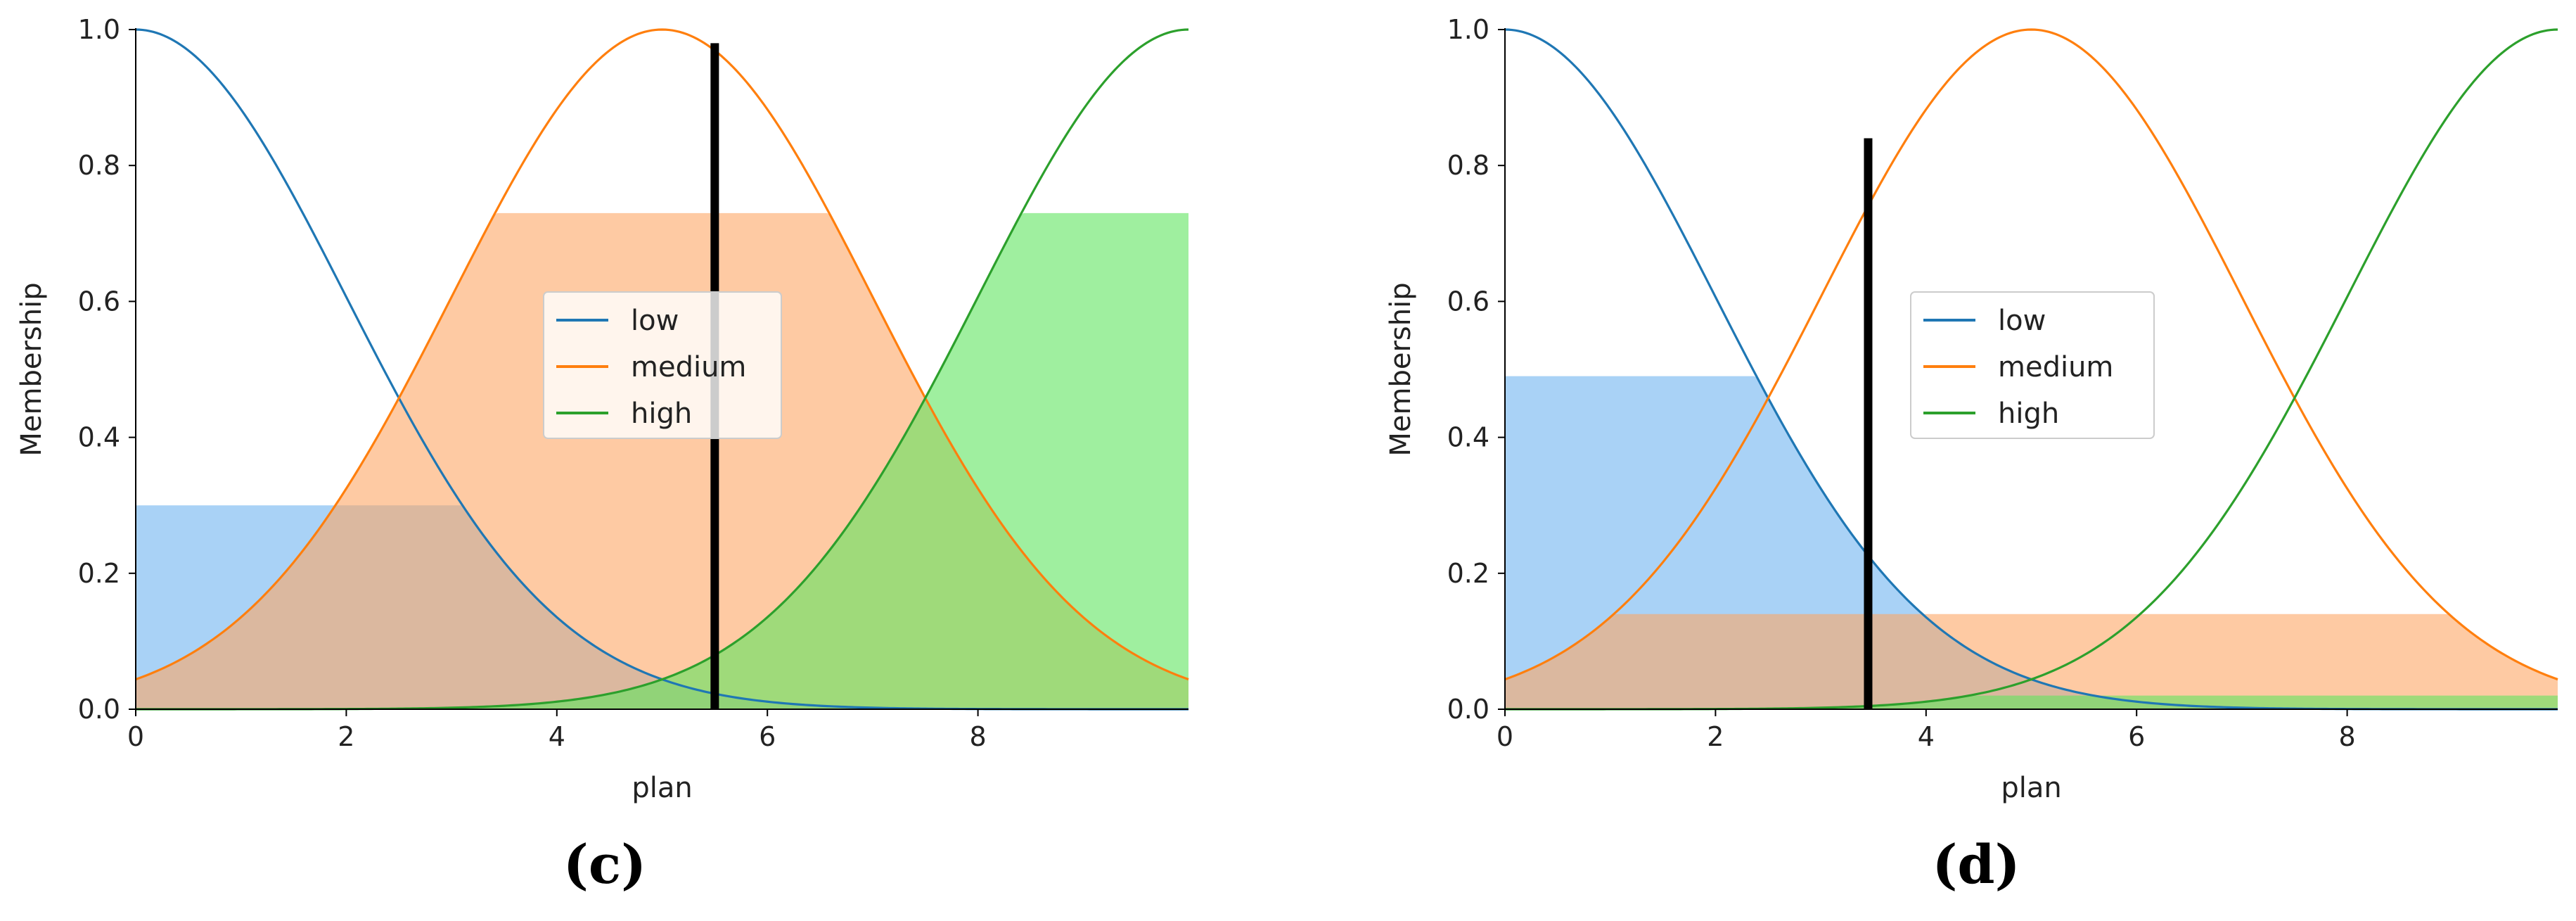 Image resolution: width=2576 pixels, height=921 pixels. What do you see at coordinates (2032, 661) in the screenshot?
I see `activation-fill-medium` at bounding box center [2032, 661].